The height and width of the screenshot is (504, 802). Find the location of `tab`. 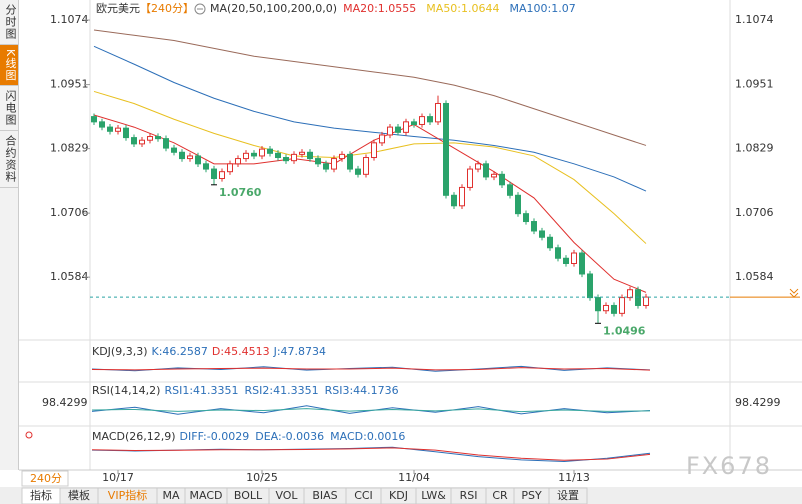

tab is located at coordinates (568, 495).